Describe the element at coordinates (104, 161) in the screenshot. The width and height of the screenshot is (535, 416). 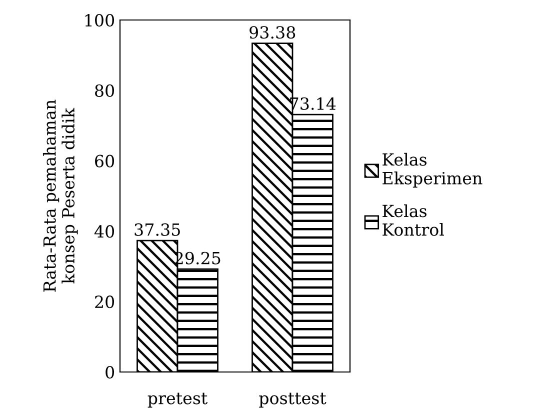
I see `y-tick-label: 60` at that location.